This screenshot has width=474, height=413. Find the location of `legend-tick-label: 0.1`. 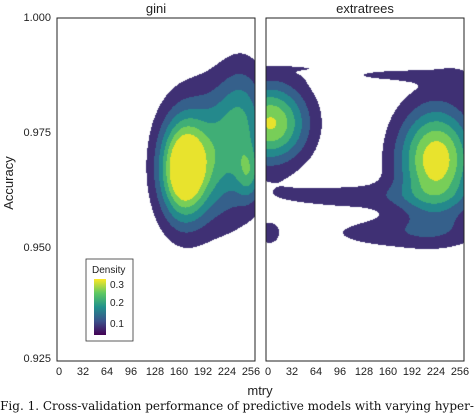

legend-tick-label: 0.1 is located at coordinates (117, 324).